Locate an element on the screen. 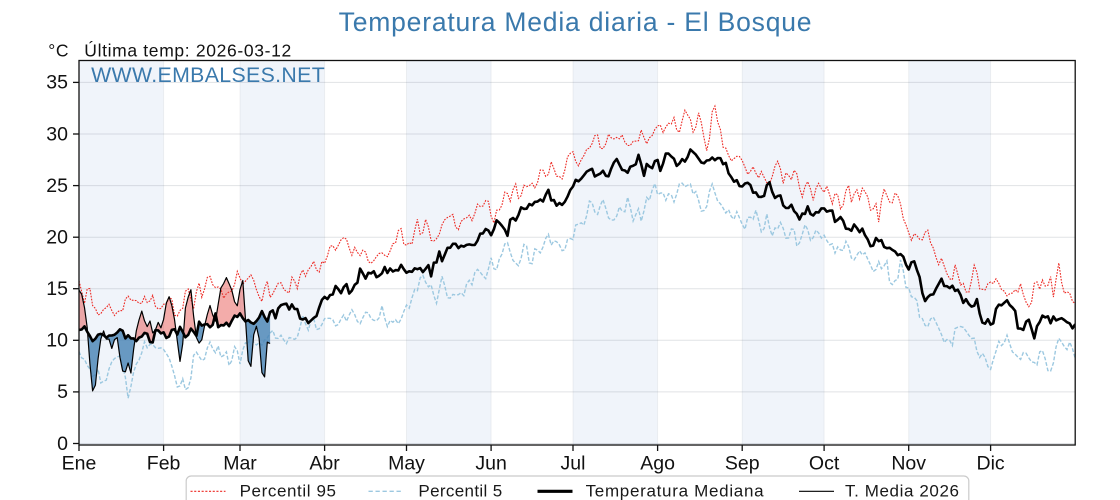 This screenshot has height=500, width=1120. svg-text: Oct is located at coordinates (824, 463).